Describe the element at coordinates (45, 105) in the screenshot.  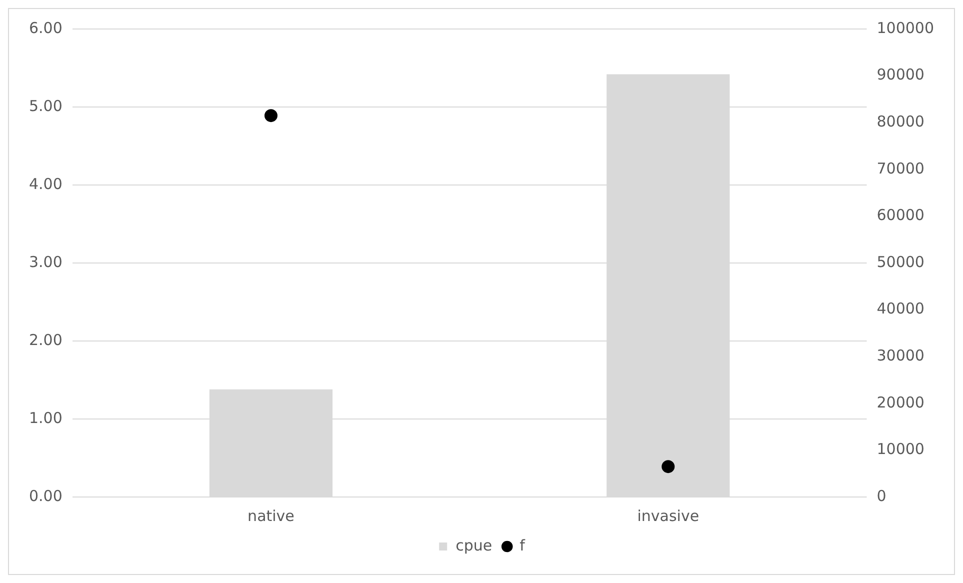
I see `y-tick-label: 5.00` at that location.